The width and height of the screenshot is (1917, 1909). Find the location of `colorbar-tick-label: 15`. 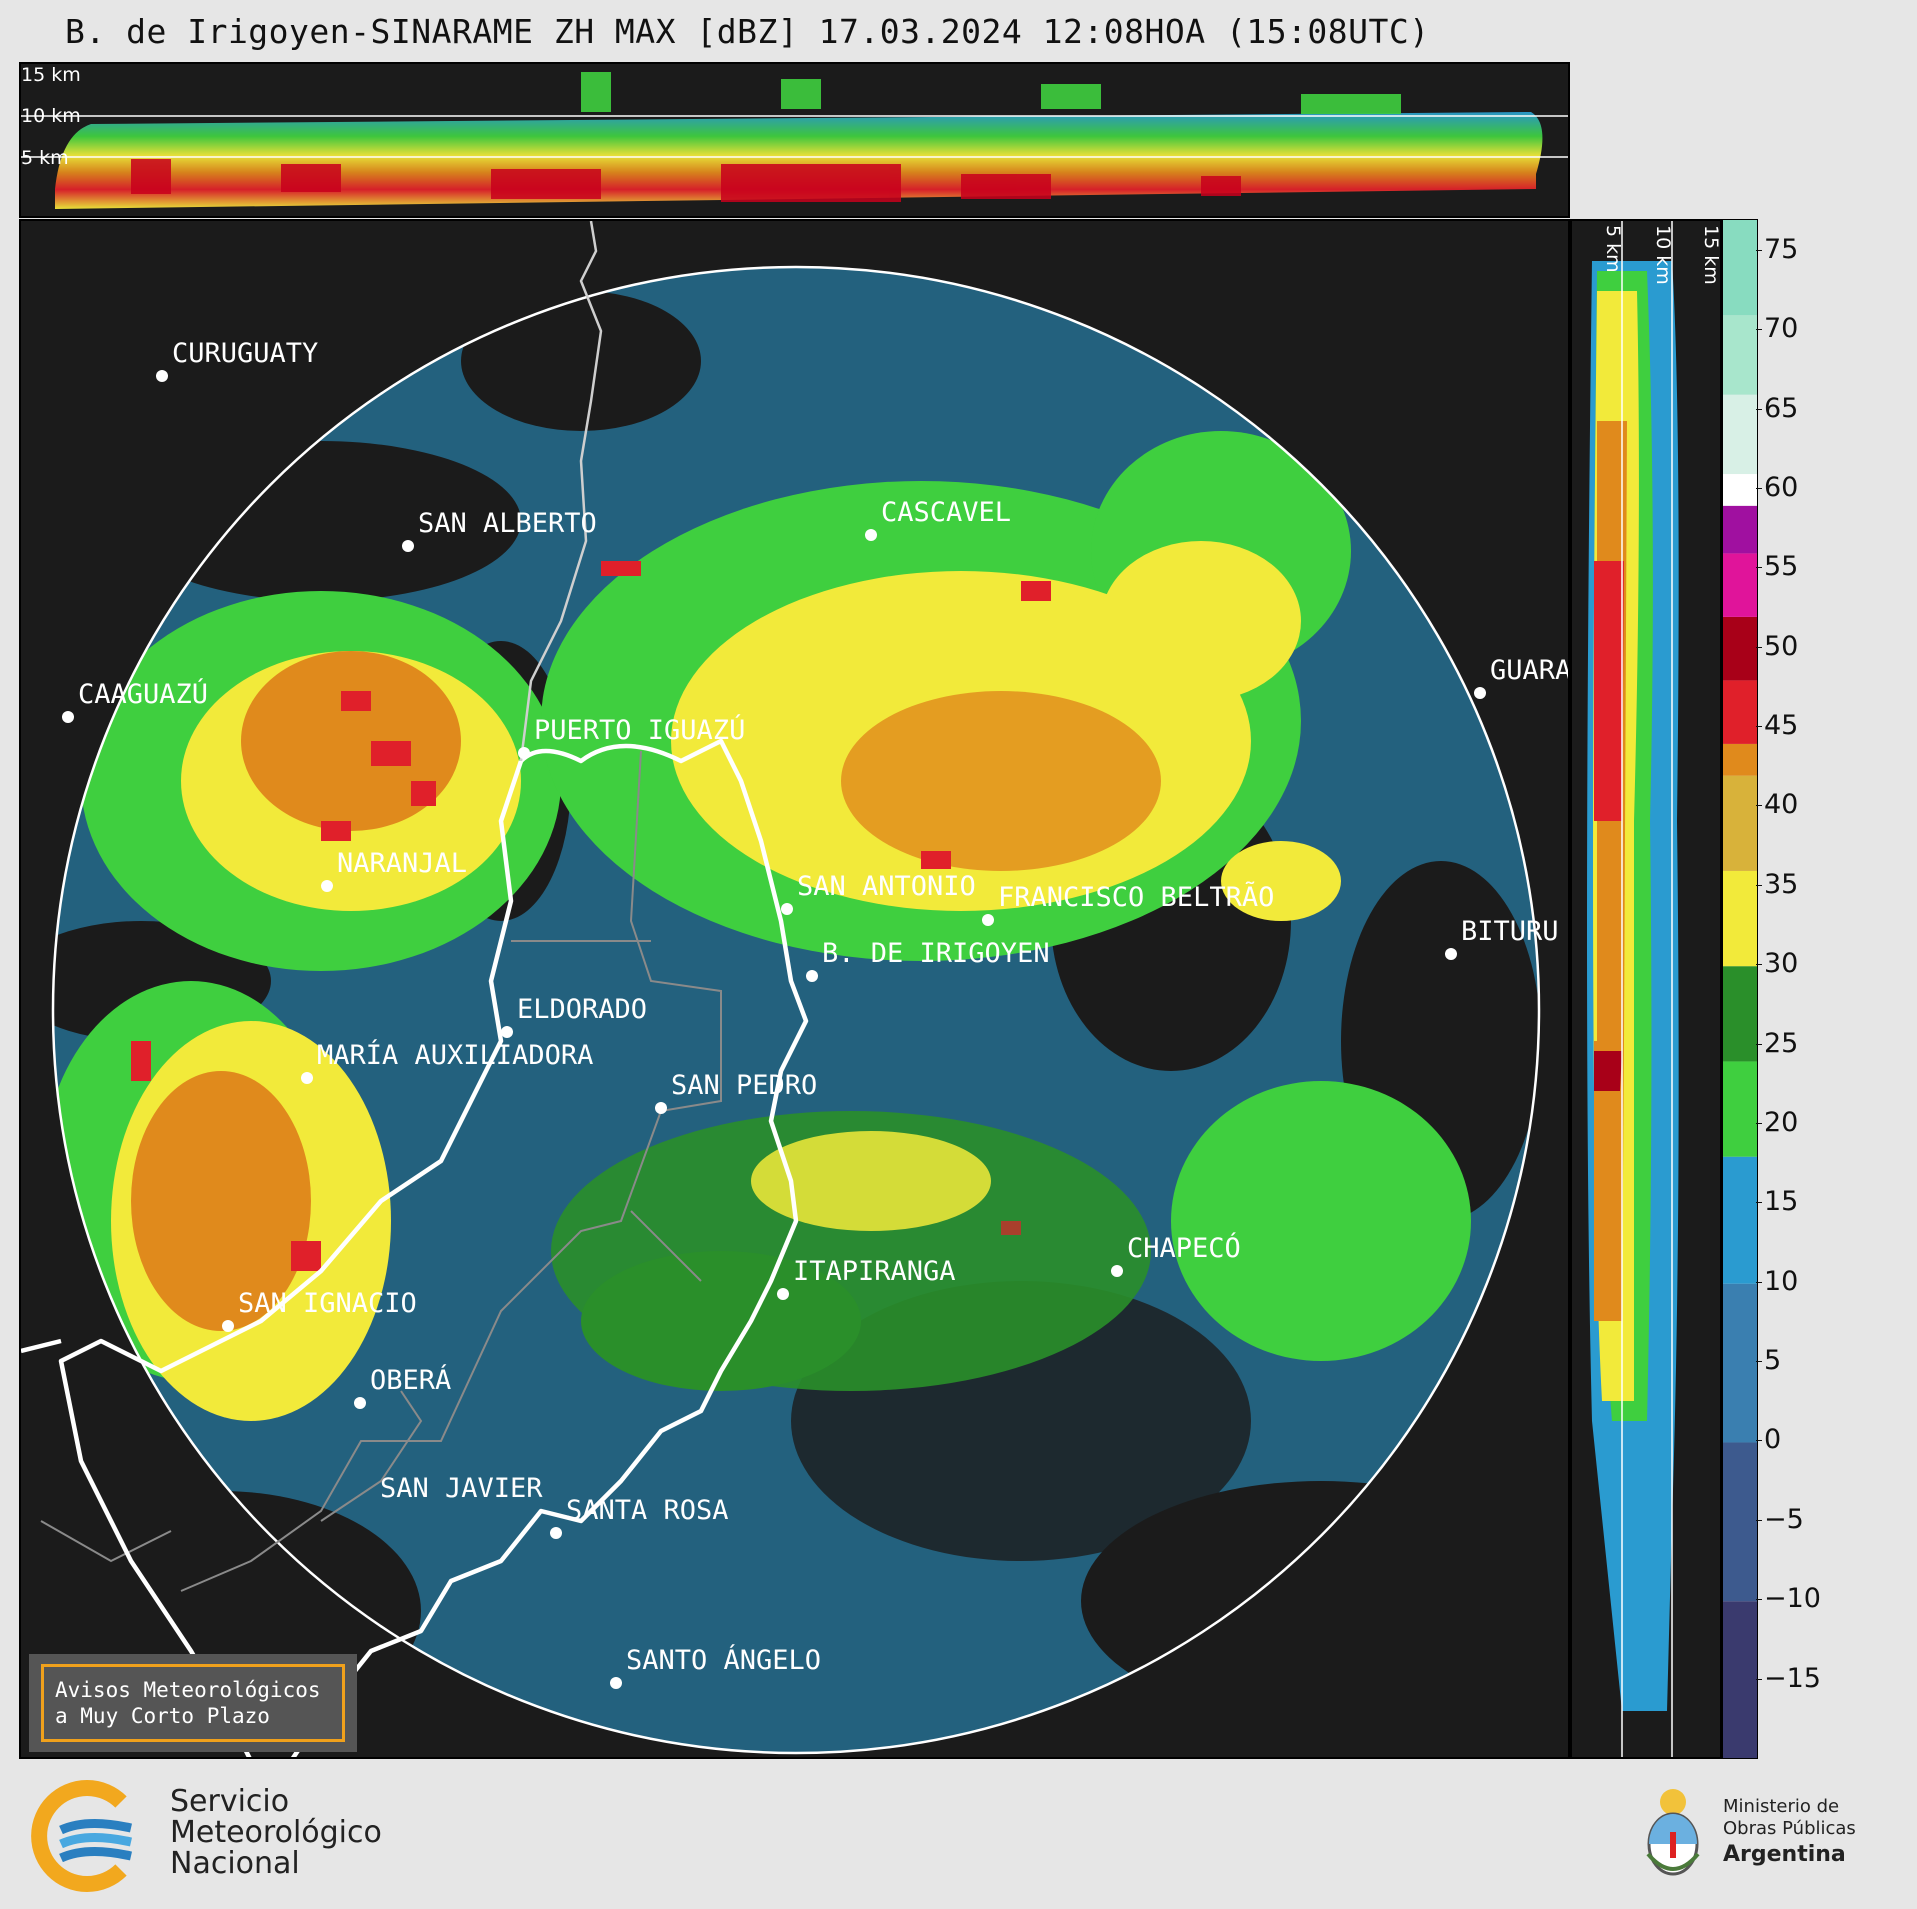

colorbar-tick-label: 15 is located at coordinates (1777, 1202).